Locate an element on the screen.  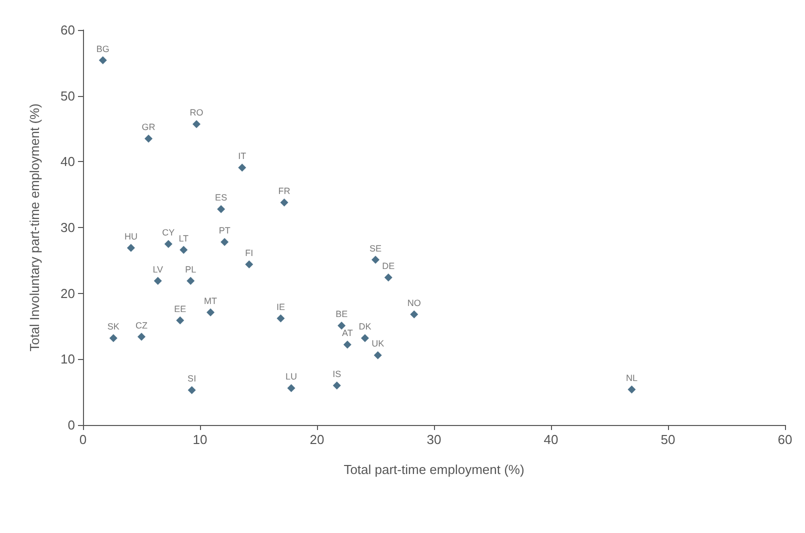
annotation: AT is located at coordinates (348, 333).